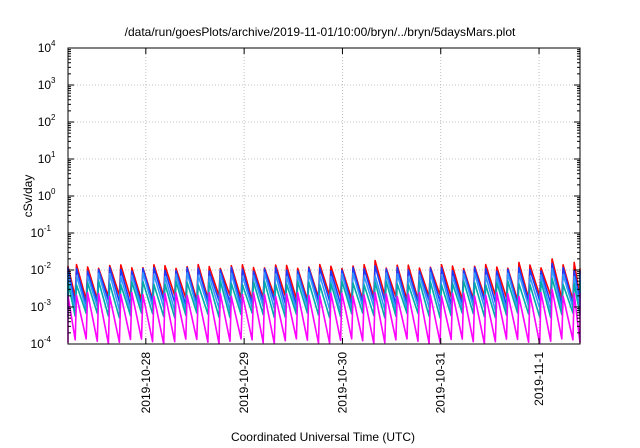 This screenshot has height=448, width=640. I want to click on y-tick-label: 10³, so click(47, 84).